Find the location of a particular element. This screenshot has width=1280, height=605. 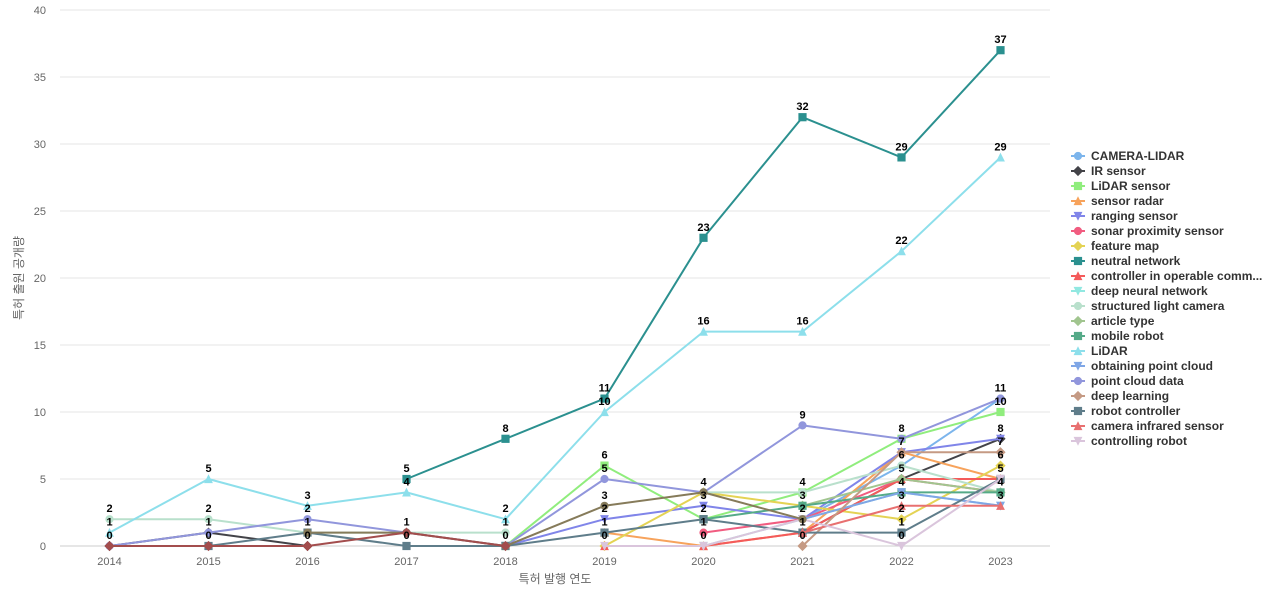

legend-item: obtaining point cloud is located at coordinates (1142, 366).